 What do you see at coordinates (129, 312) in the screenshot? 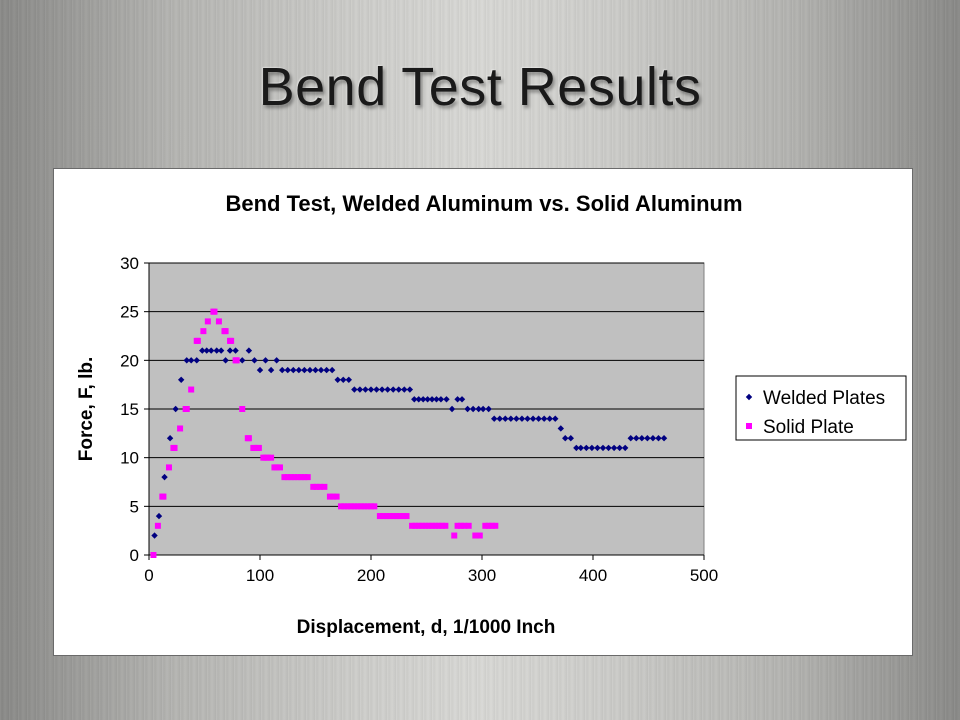
I see `y-tick-label: 25` at bounding box center [129, 312].